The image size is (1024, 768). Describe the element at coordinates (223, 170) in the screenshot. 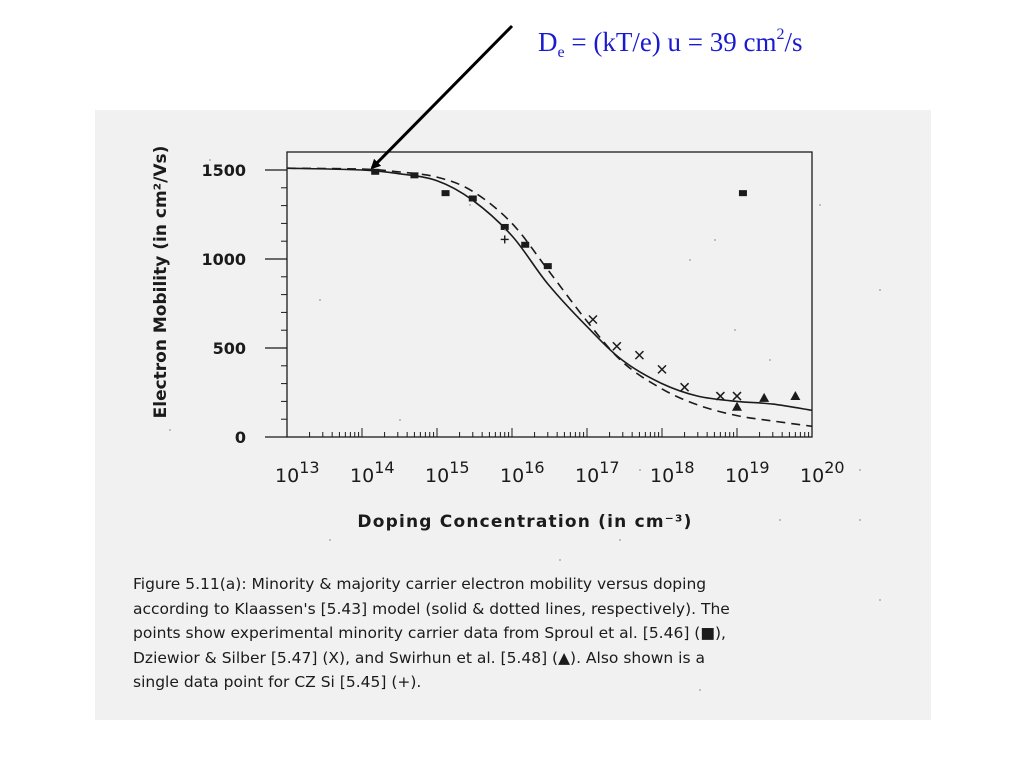

I see `y-tick-label: 1500` at that location.